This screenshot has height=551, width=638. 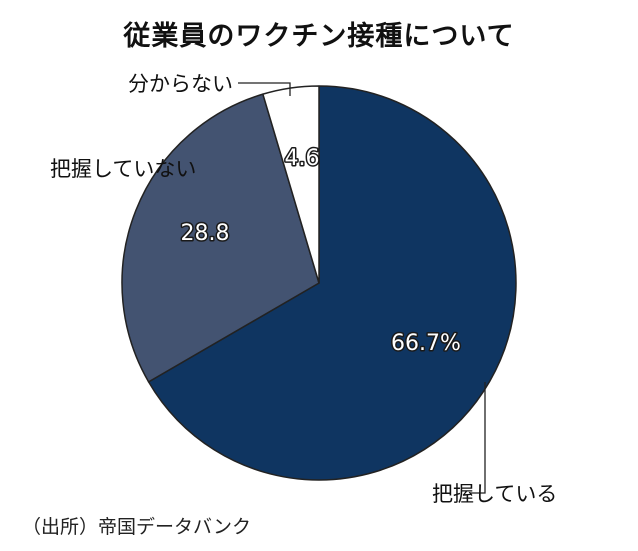 What do you see at coordinates (123, 169) in the screenshot?
I see `category-label-not-knowing: 把握していない` at bounding box center [123, 169].